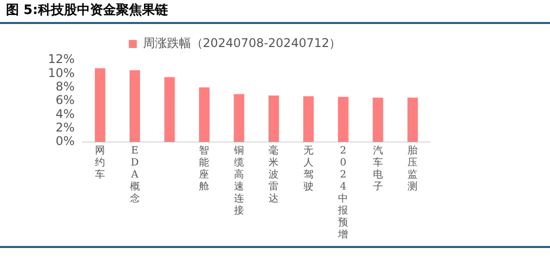  What do you see at coordinates (308, 169) in the screenshot?
I see `x-tick-label: 无人驾驶` at bounding box center [308, 169].